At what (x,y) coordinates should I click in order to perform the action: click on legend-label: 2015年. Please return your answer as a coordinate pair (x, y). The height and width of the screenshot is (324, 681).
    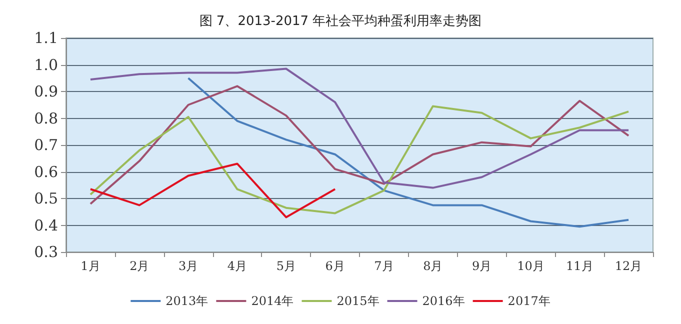
    Looking at the image, I should click on (358, 301).